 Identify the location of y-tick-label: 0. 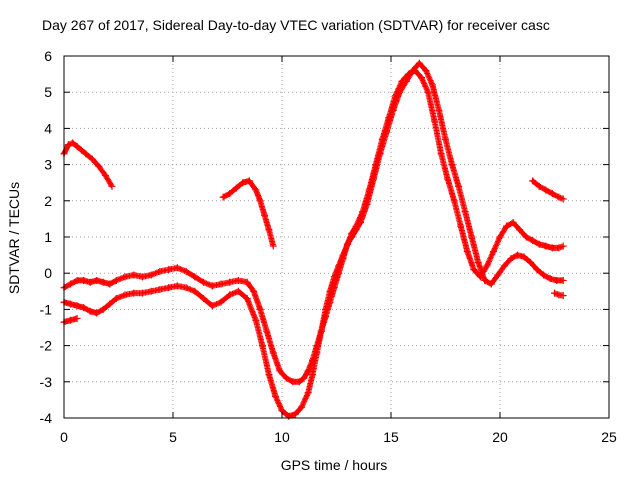
(48, 273).